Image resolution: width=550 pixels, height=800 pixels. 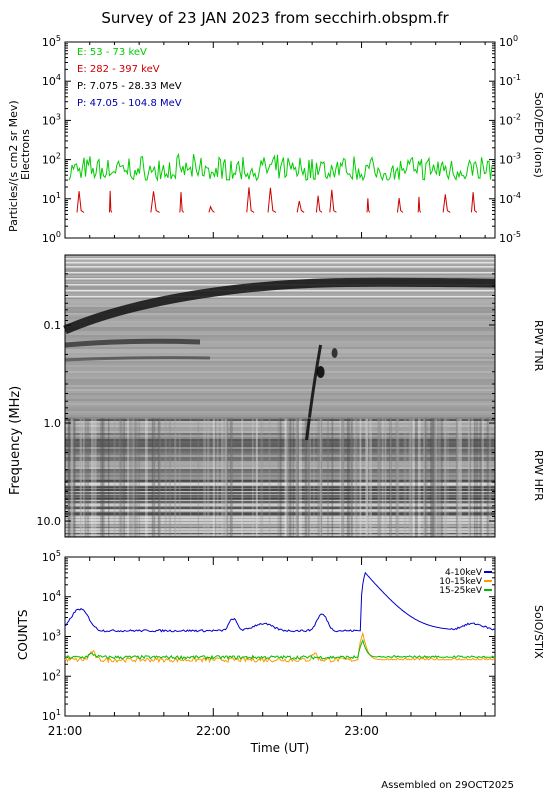 What do you see at coordinates (51, 556) in the screenshot?
I see `stix-y-tick-label: 10⁵` at bounding box center [51, 556].